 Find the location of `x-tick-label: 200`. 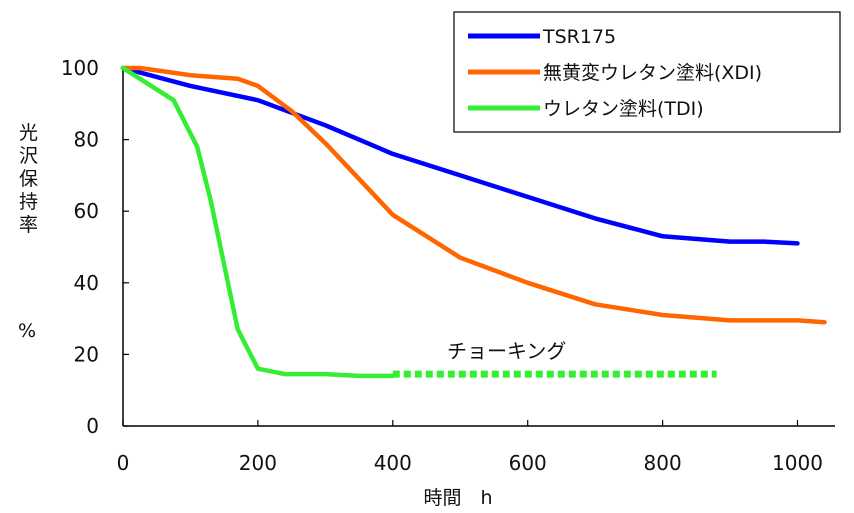

x-tick-label: 200 is located at coordinates (258, 463).